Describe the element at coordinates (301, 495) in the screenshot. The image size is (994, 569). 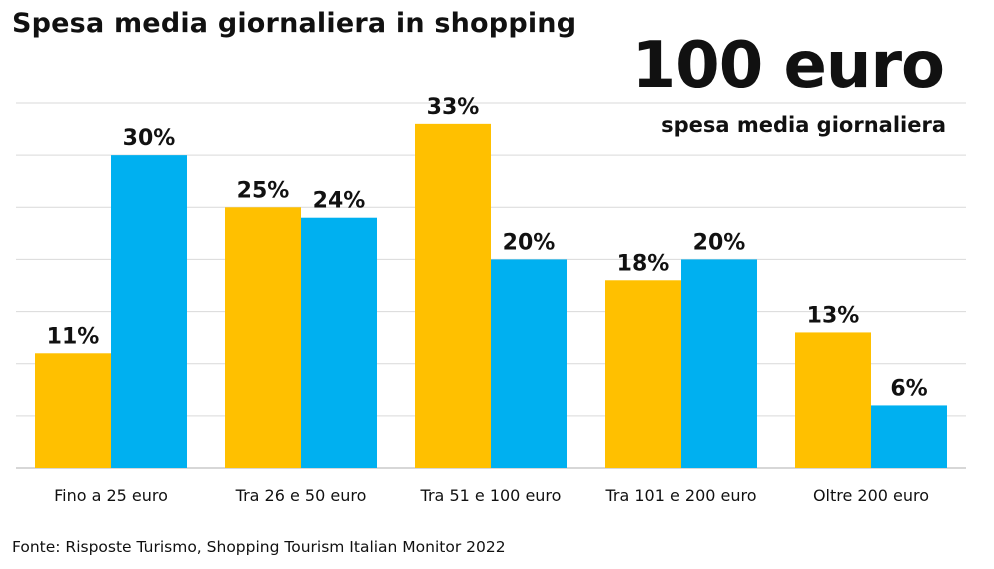
I see `x-tick-label: Tra 26 e 50 euro` at that location.